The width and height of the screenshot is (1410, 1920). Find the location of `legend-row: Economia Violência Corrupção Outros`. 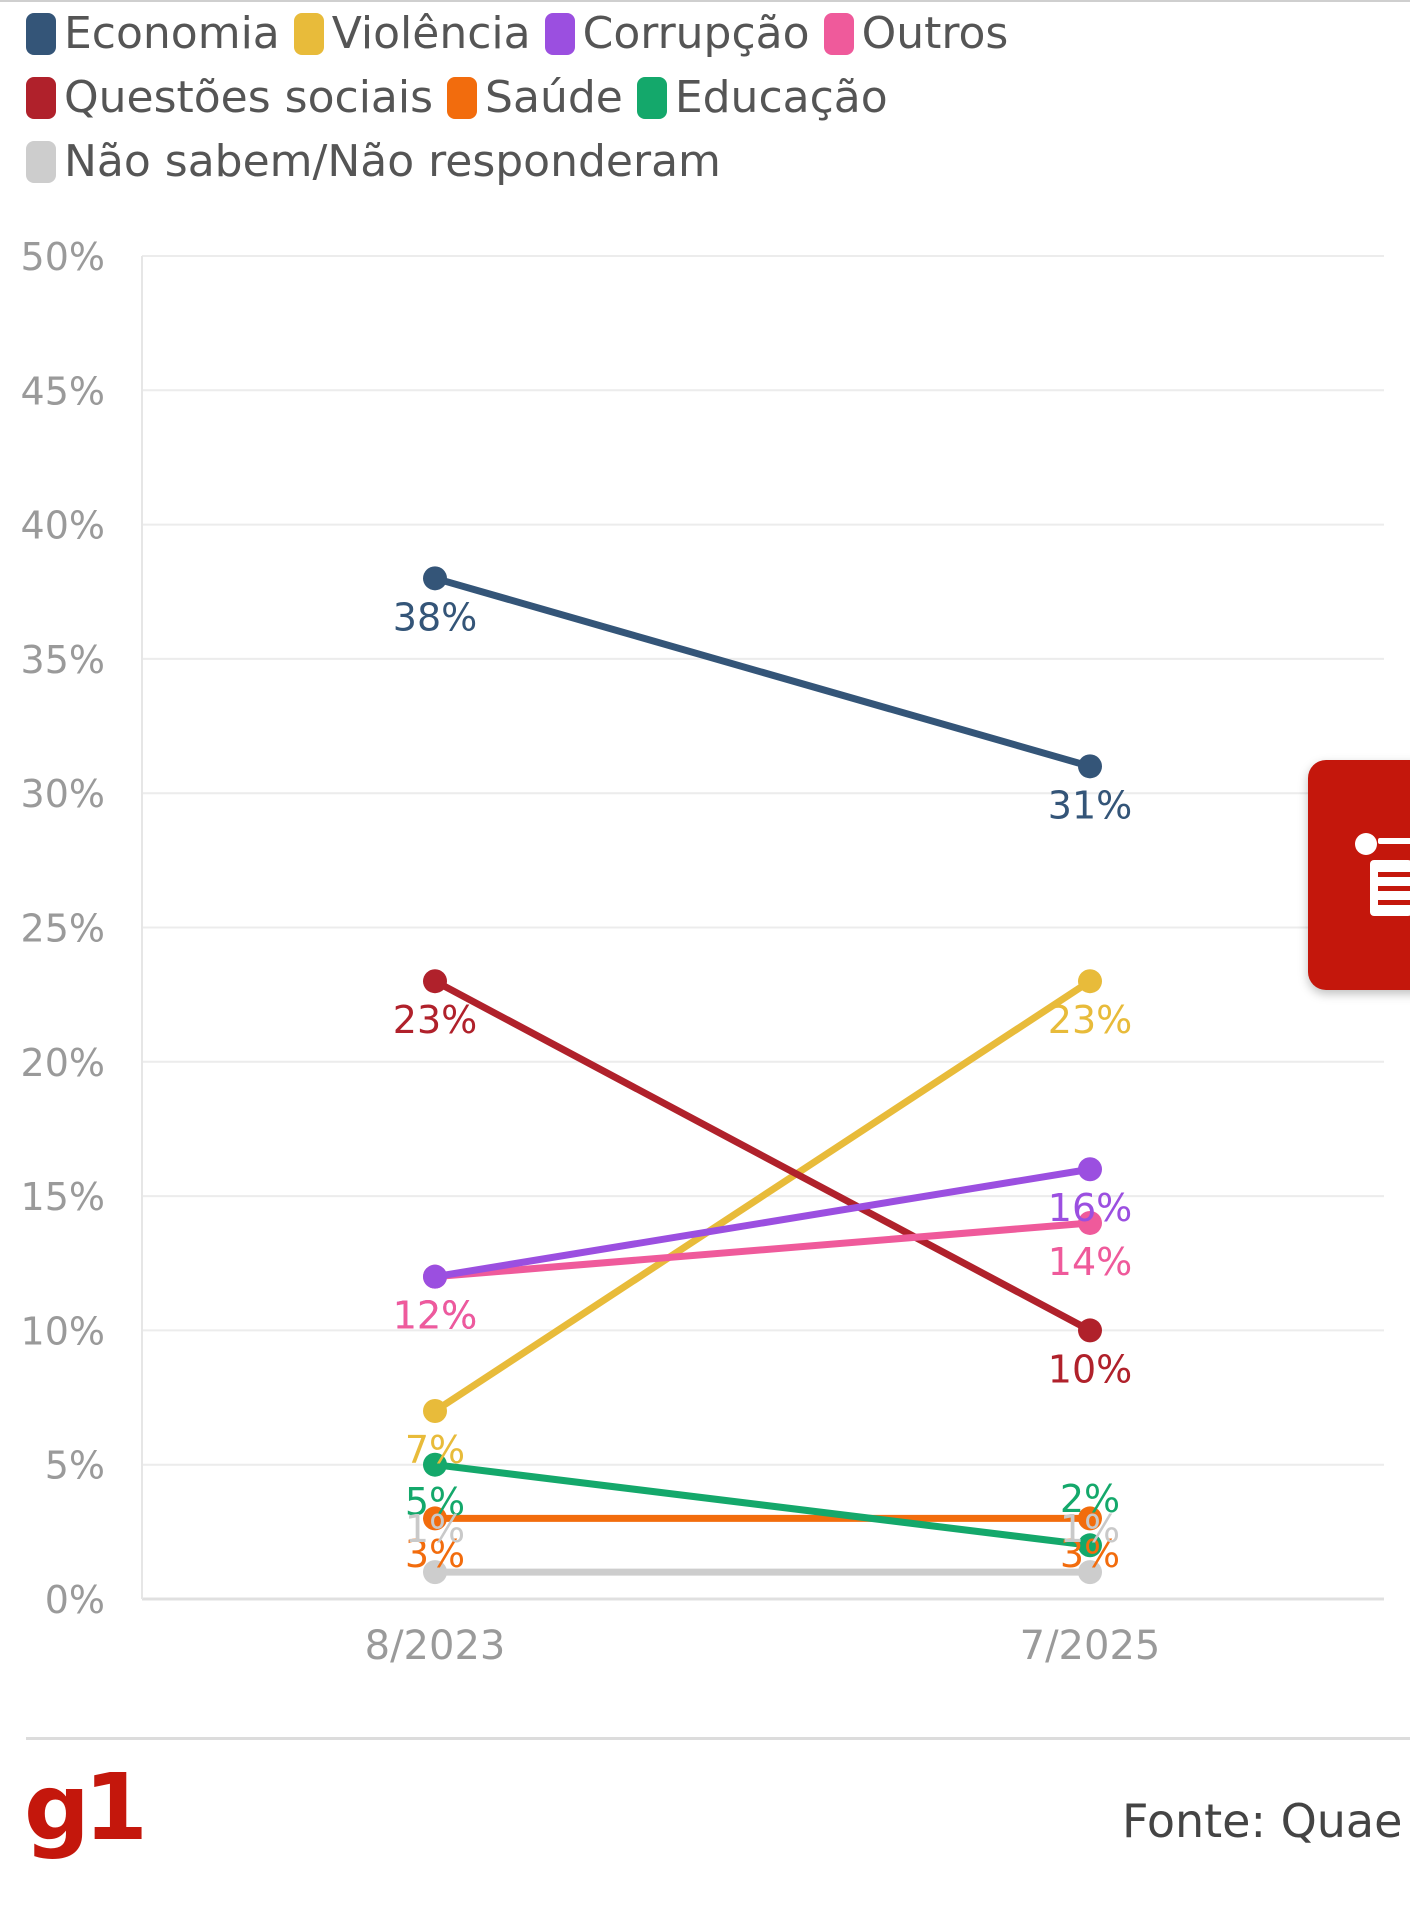

legend-row: Economia Violência Corrupção Outros is located at coordinates (626, 34).